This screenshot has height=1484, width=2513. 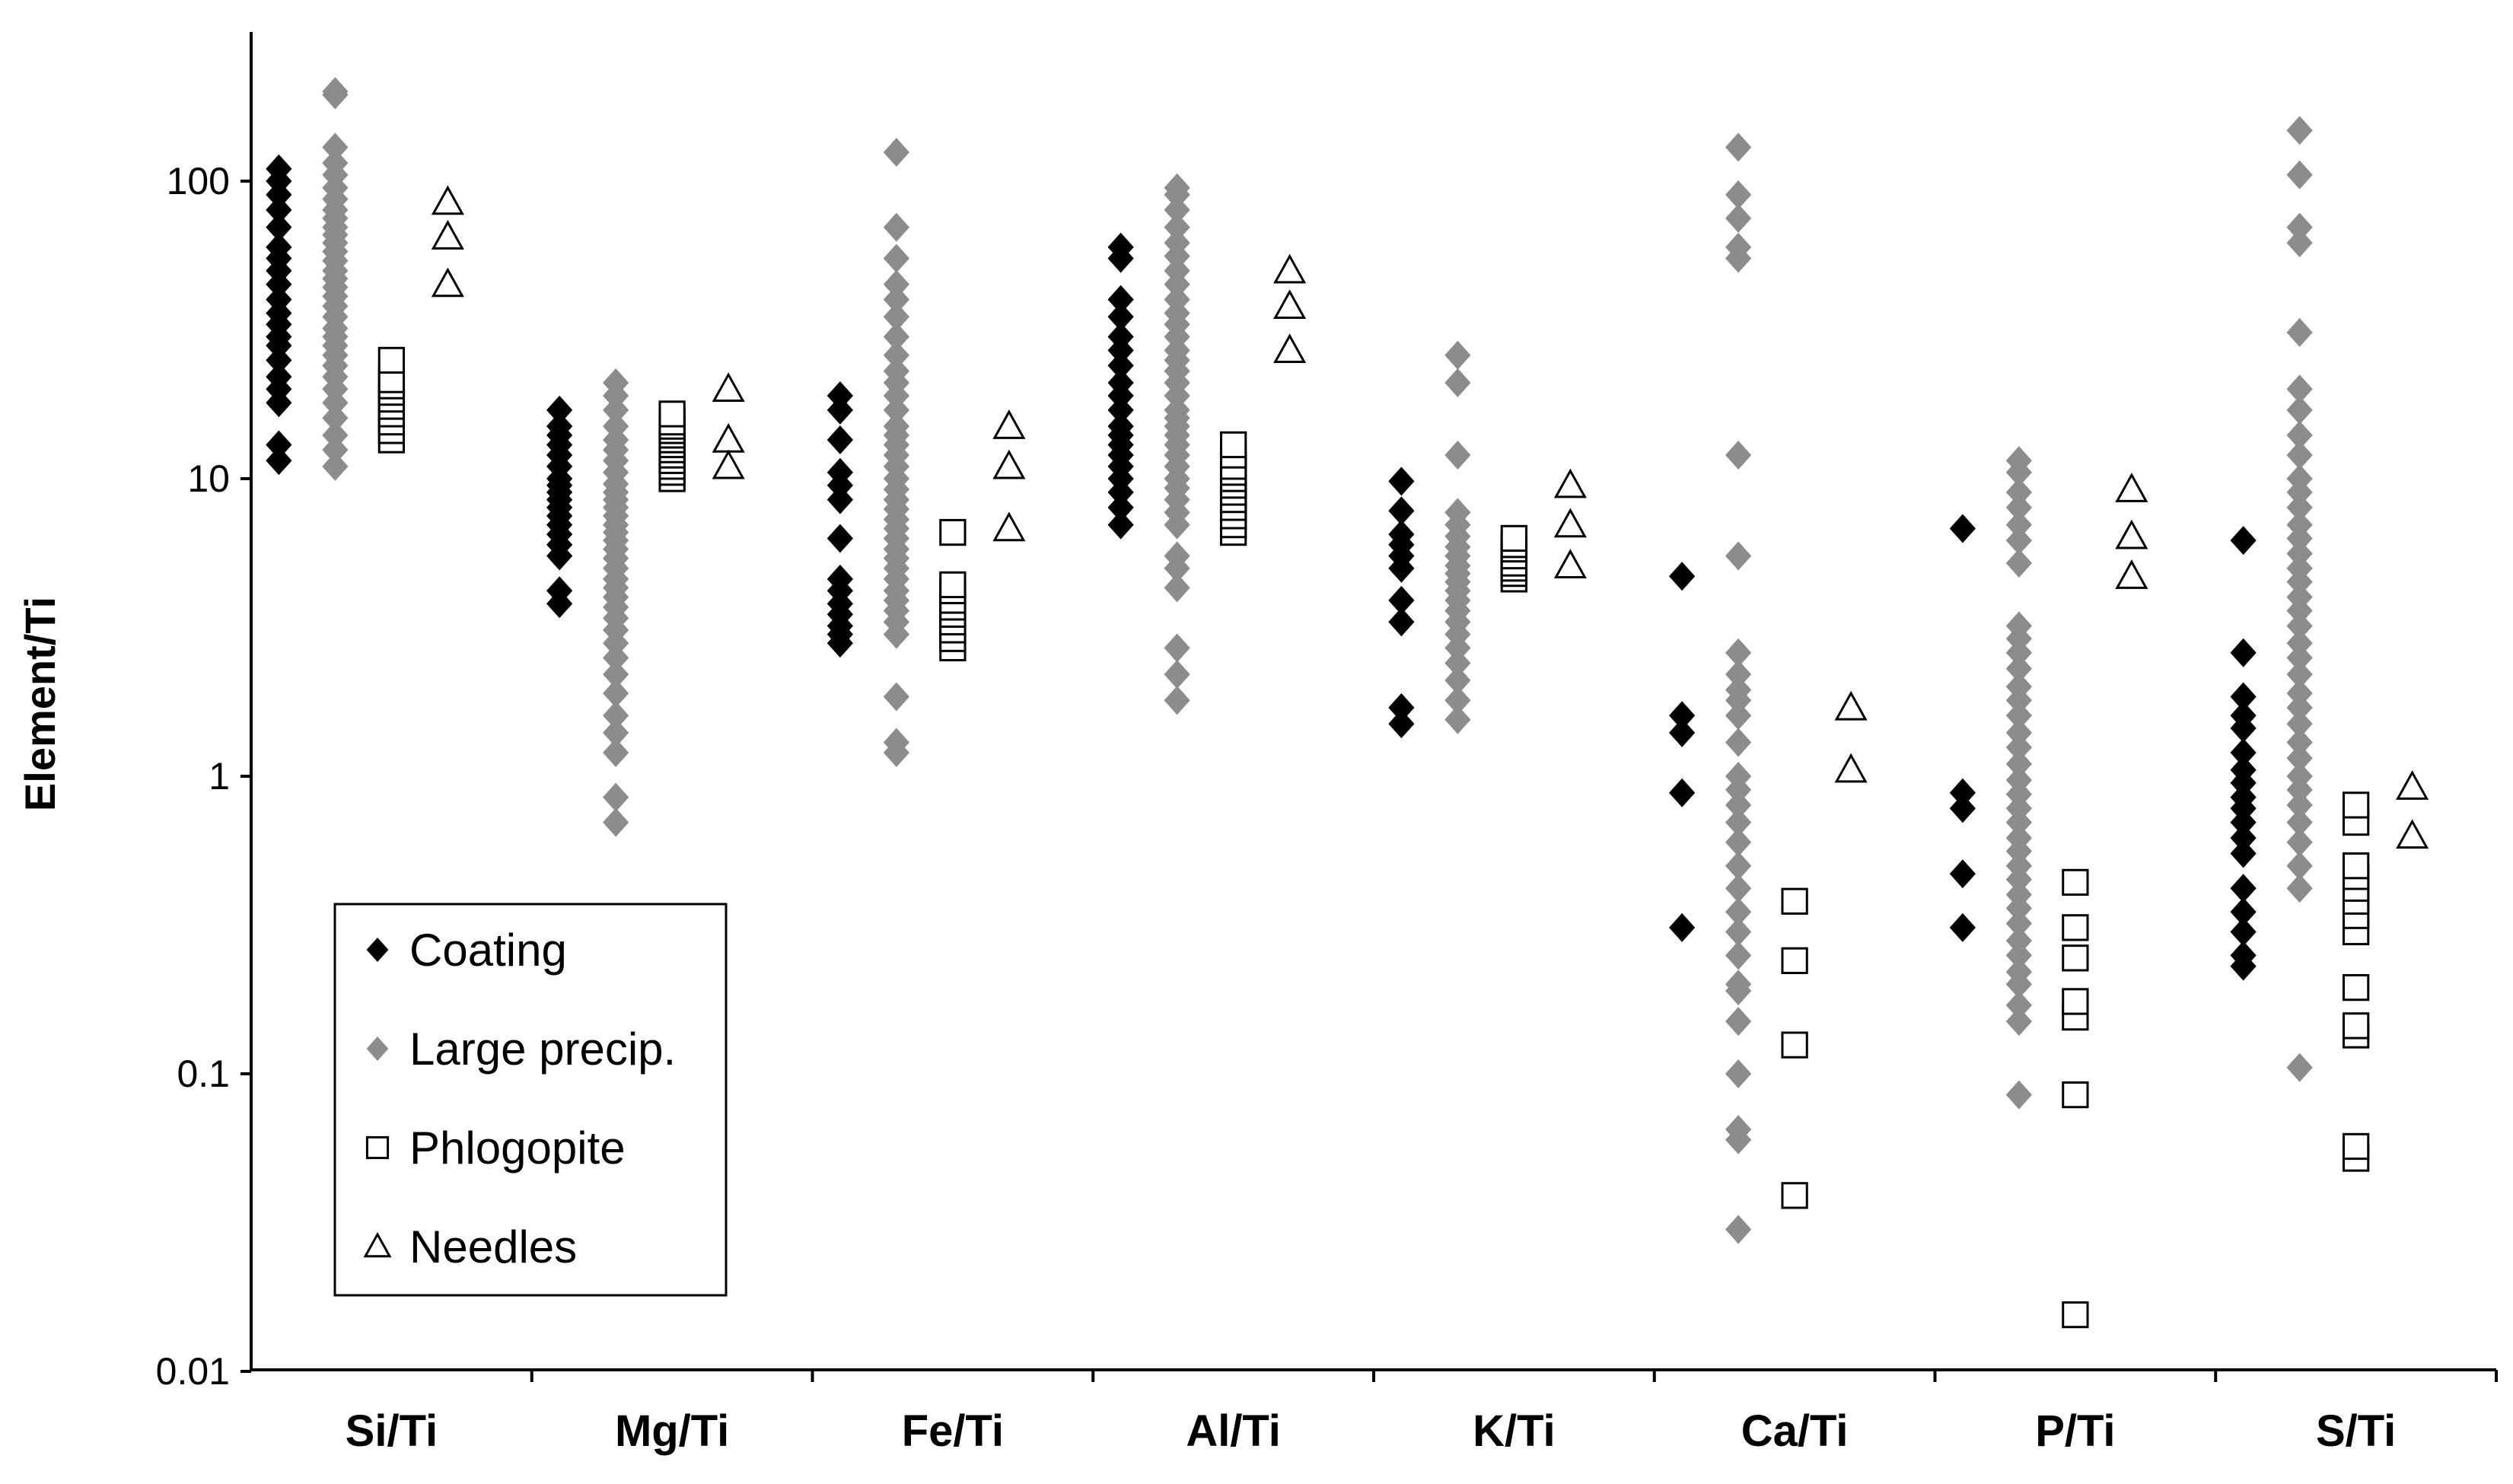 I want to click on y-tick-label: 10, so click(x=208, y=478).